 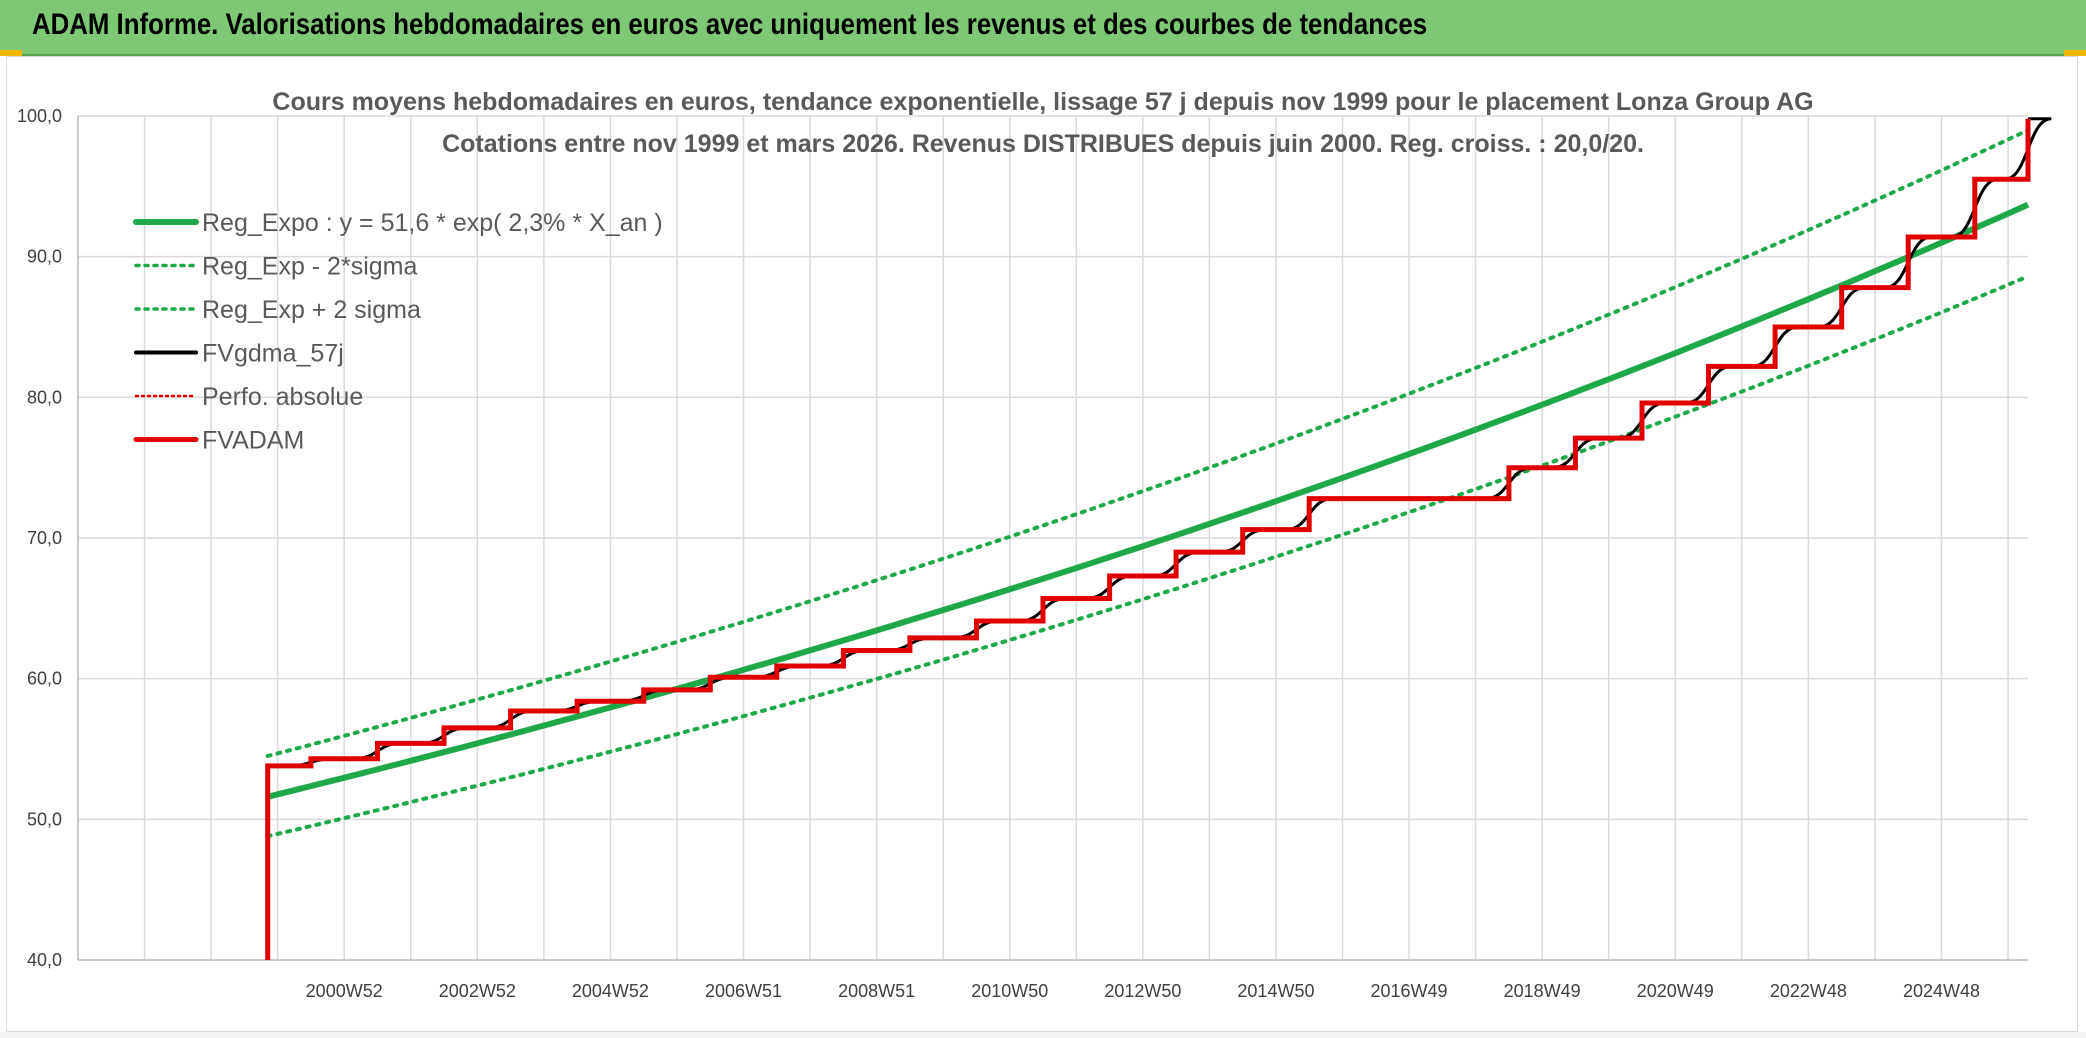 I want to click on y-axis-labels: 40,0 50,0 60,0 70,0 80,0 90,0 100,0, so click(x=39, y=538).